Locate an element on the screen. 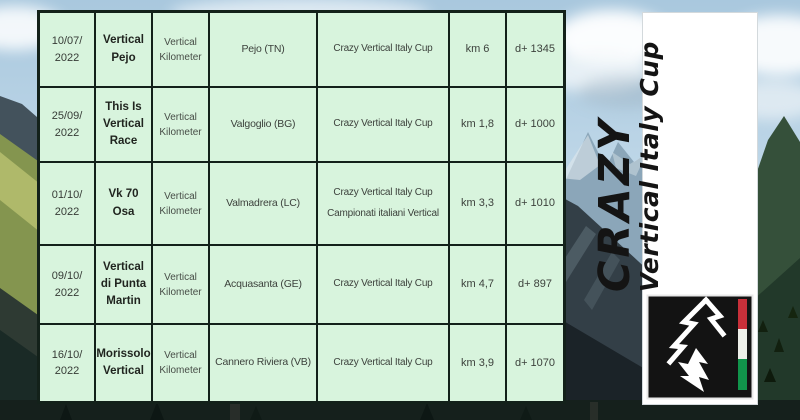  mountain-arrow-logo-icon is located at coordinates (700, 347).